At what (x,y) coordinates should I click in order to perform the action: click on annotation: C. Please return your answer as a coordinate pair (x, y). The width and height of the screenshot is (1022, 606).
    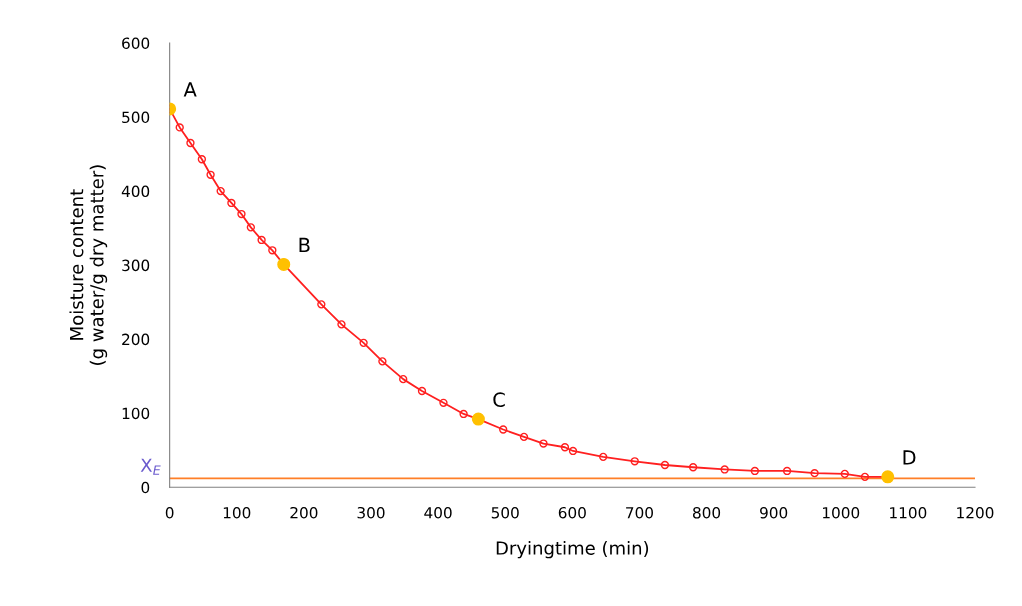
    Looking at the image, I should click on (499, 400).